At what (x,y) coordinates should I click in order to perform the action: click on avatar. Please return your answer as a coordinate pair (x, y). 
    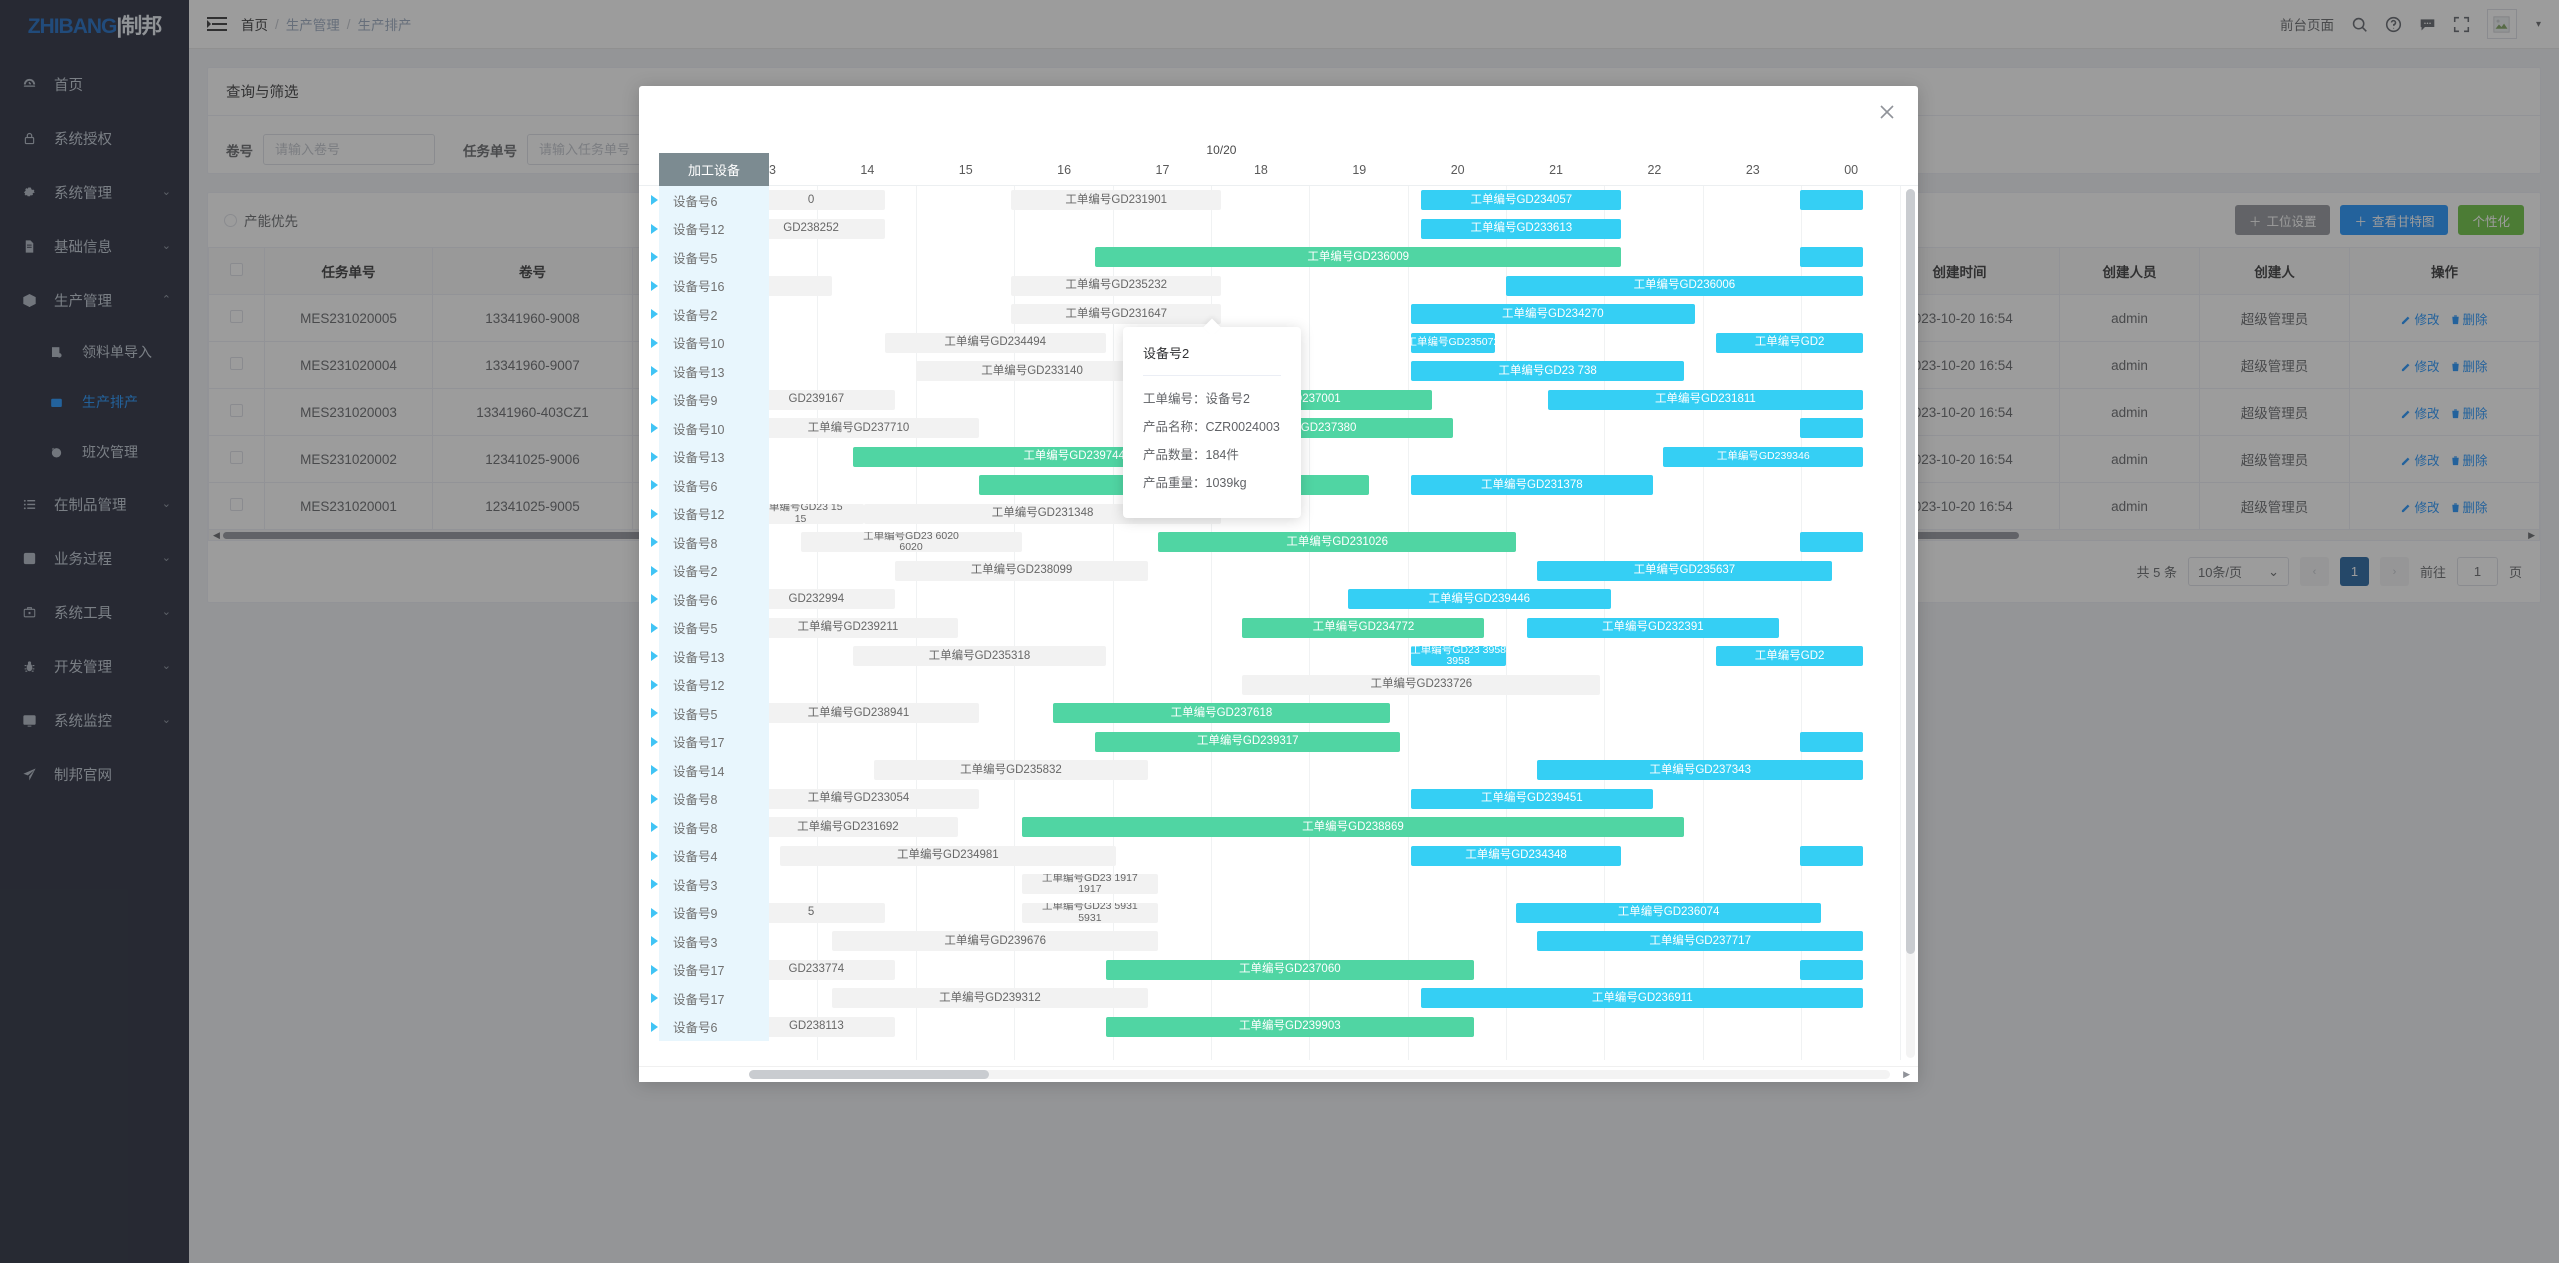
    Looking at the image, I should click on (2501, 24).